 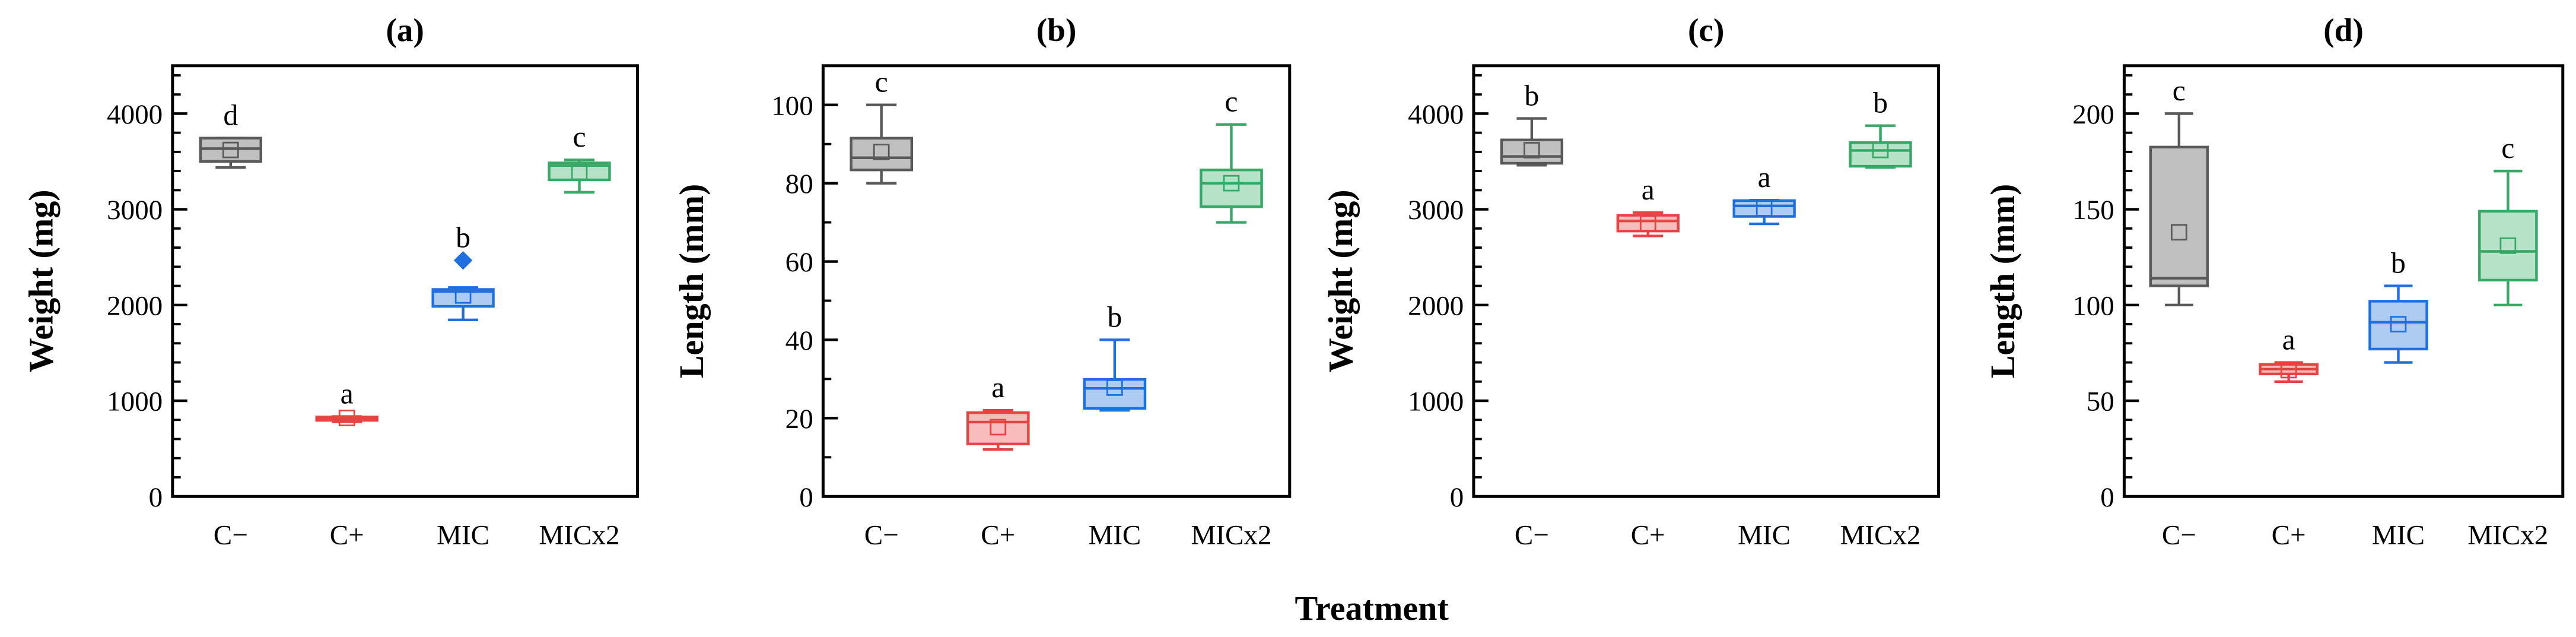 I want to click on y-tick-label: 20, so click(x=799, y=419).